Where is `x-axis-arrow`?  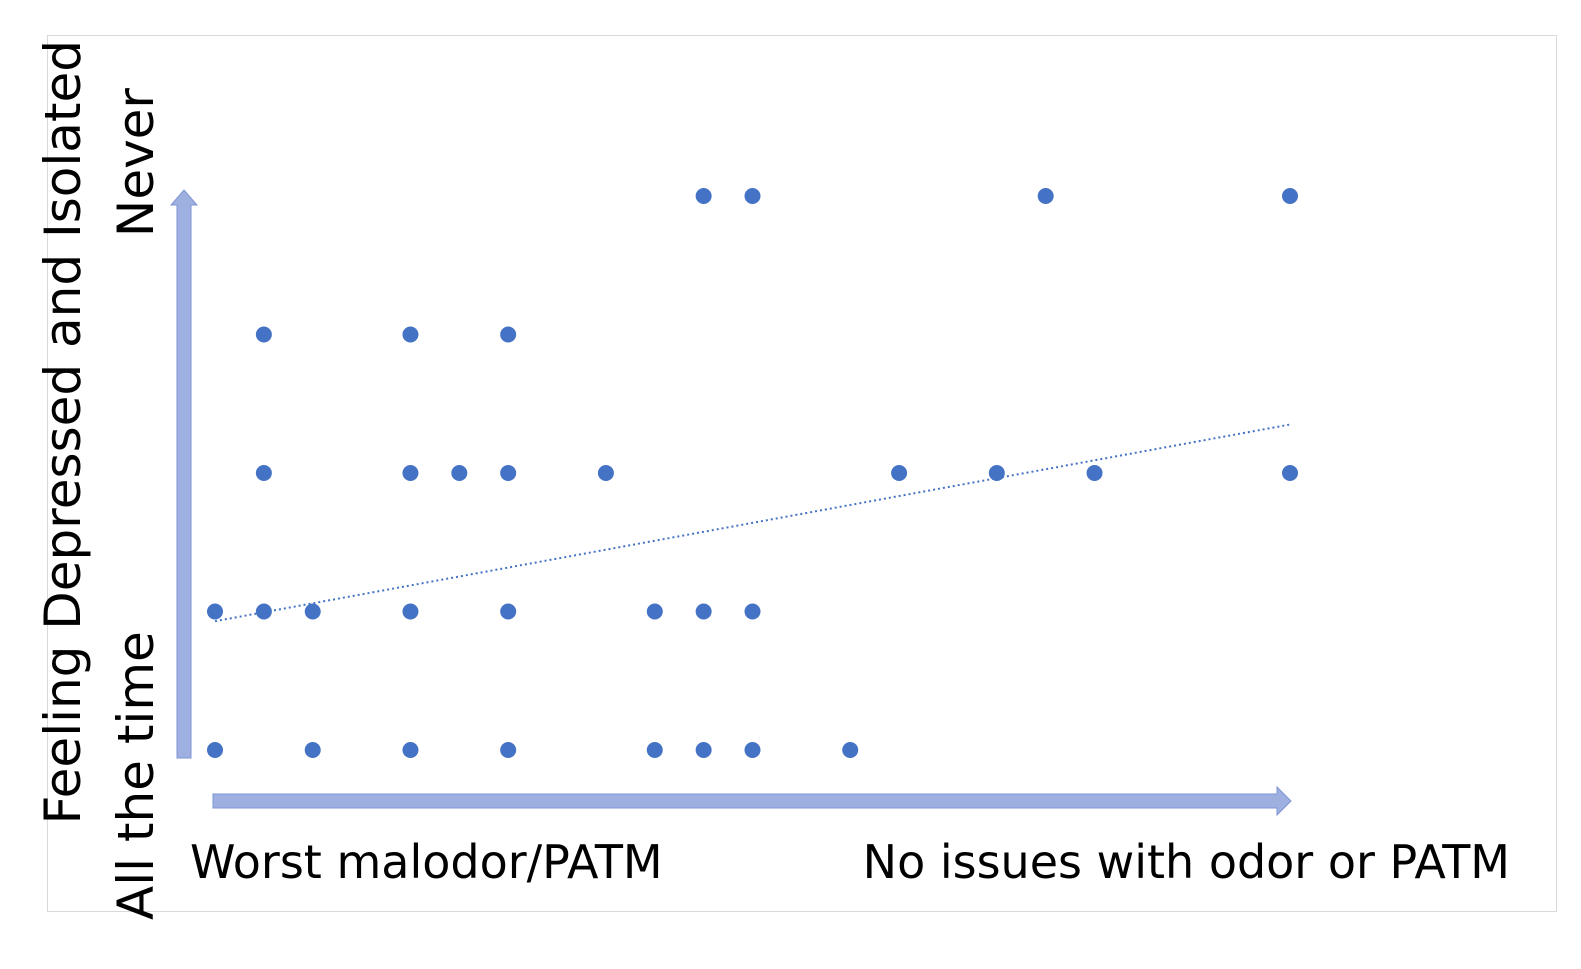
x-axis-arrow is located at coordinates (752, 801).